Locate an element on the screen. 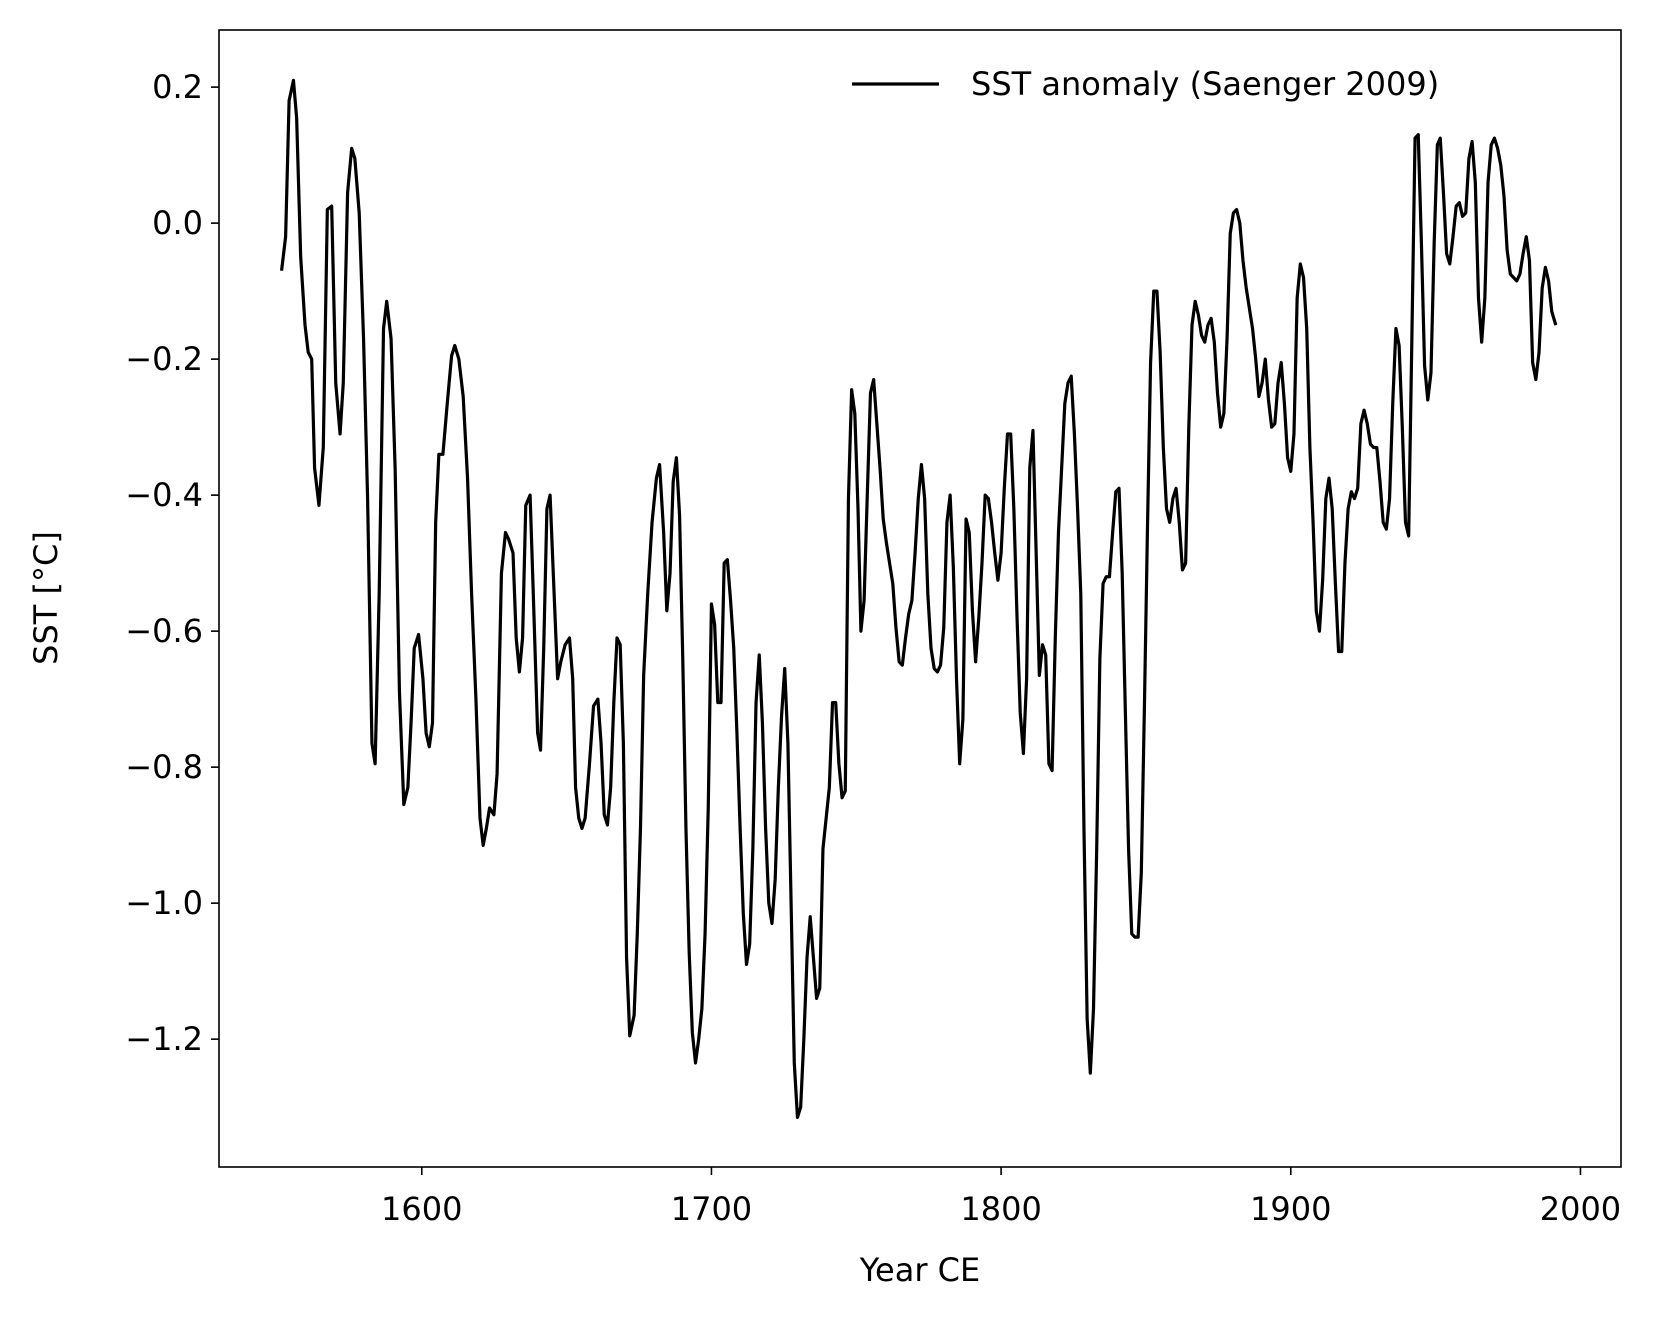  y-tick-label: 0.2 is located at coordinates (177, 87).